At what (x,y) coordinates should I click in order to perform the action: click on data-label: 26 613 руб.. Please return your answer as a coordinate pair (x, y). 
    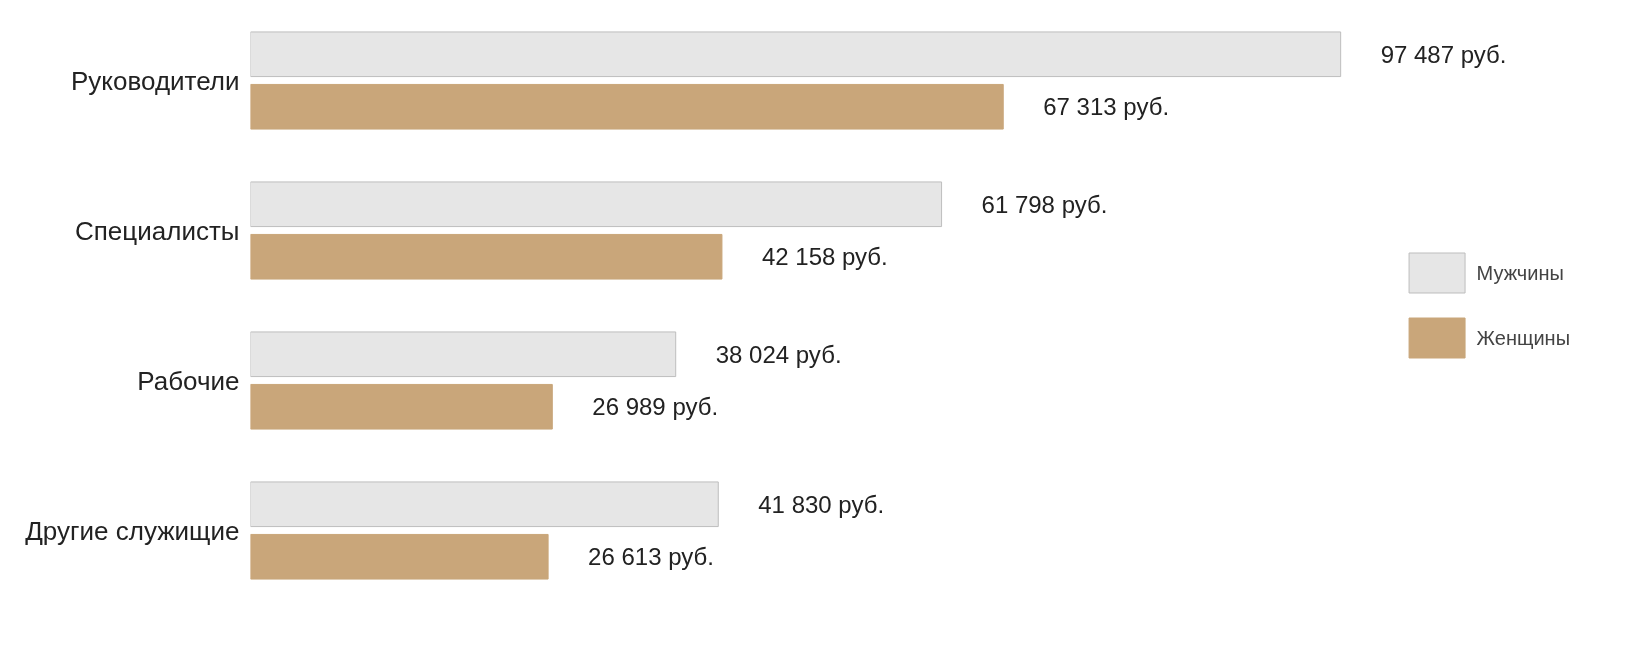
    Looking at the image, I should click on (651, 557).